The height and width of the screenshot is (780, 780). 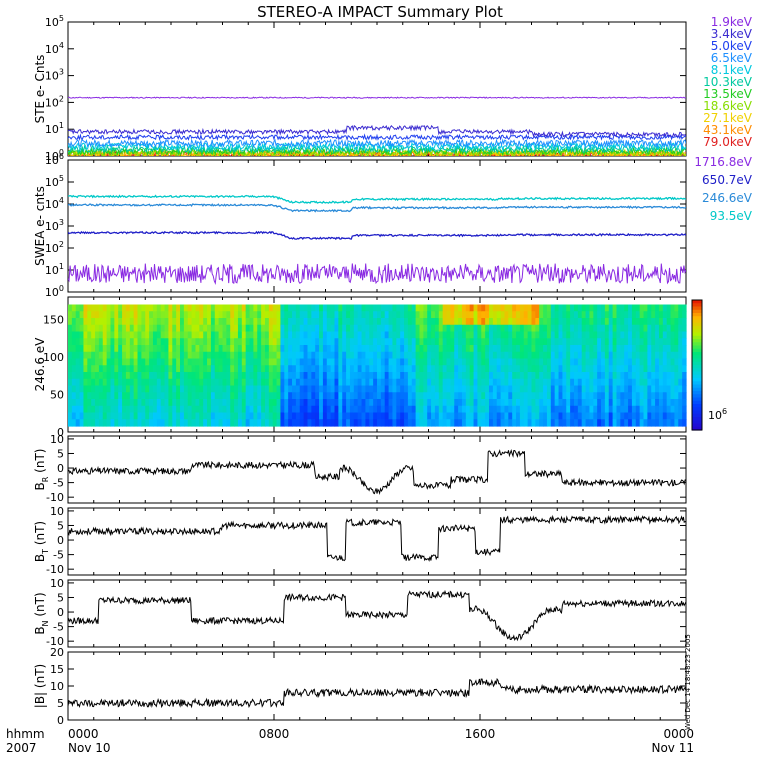 I want to click on y-tick-label: 0, so click(x=60, y=612).